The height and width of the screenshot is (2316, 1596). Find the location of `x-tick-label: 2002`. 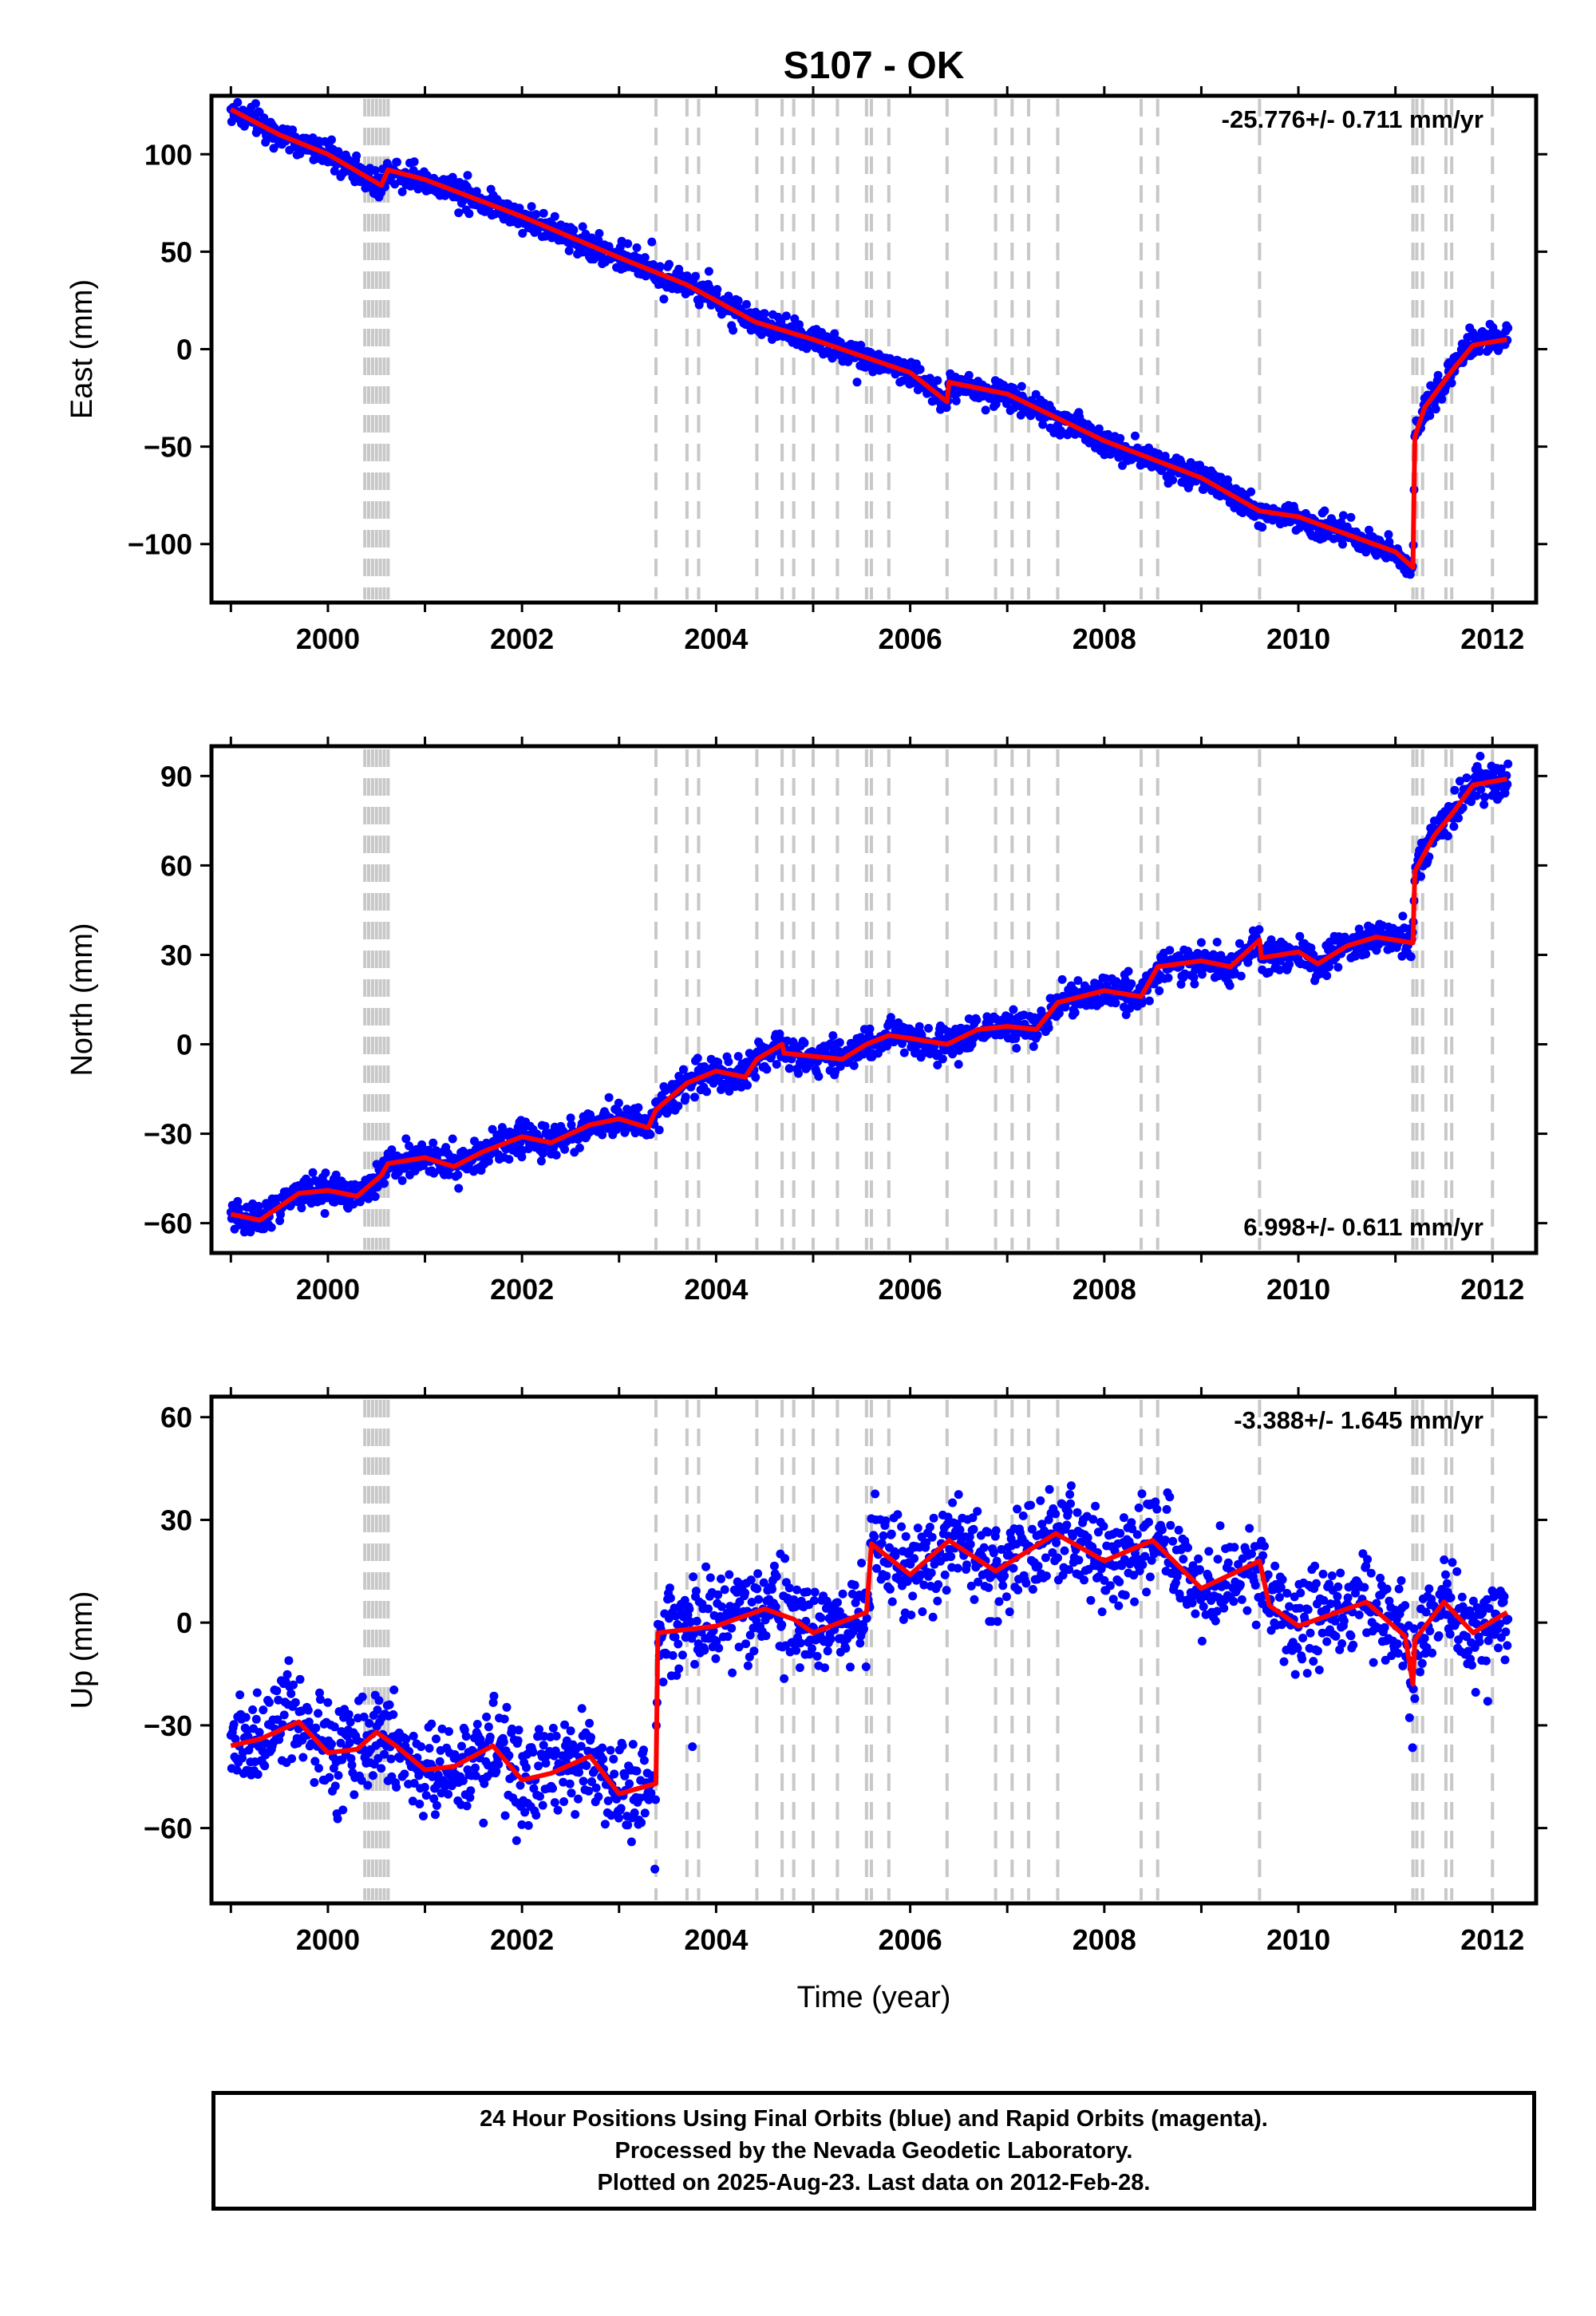

x-tick-label: 2002 is located at coordinates (522, 638).